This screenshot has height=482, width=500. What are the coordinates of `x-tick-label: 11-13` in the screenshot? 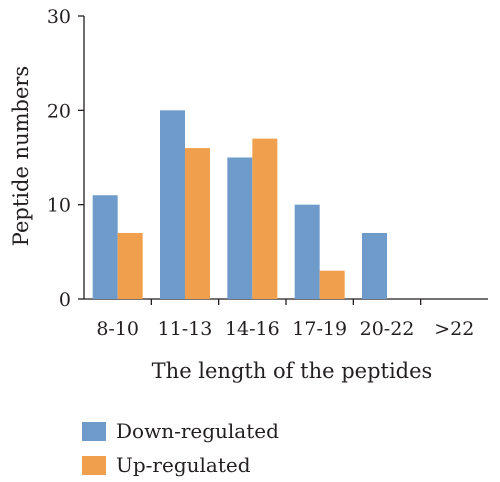 It's located at (185, 329).